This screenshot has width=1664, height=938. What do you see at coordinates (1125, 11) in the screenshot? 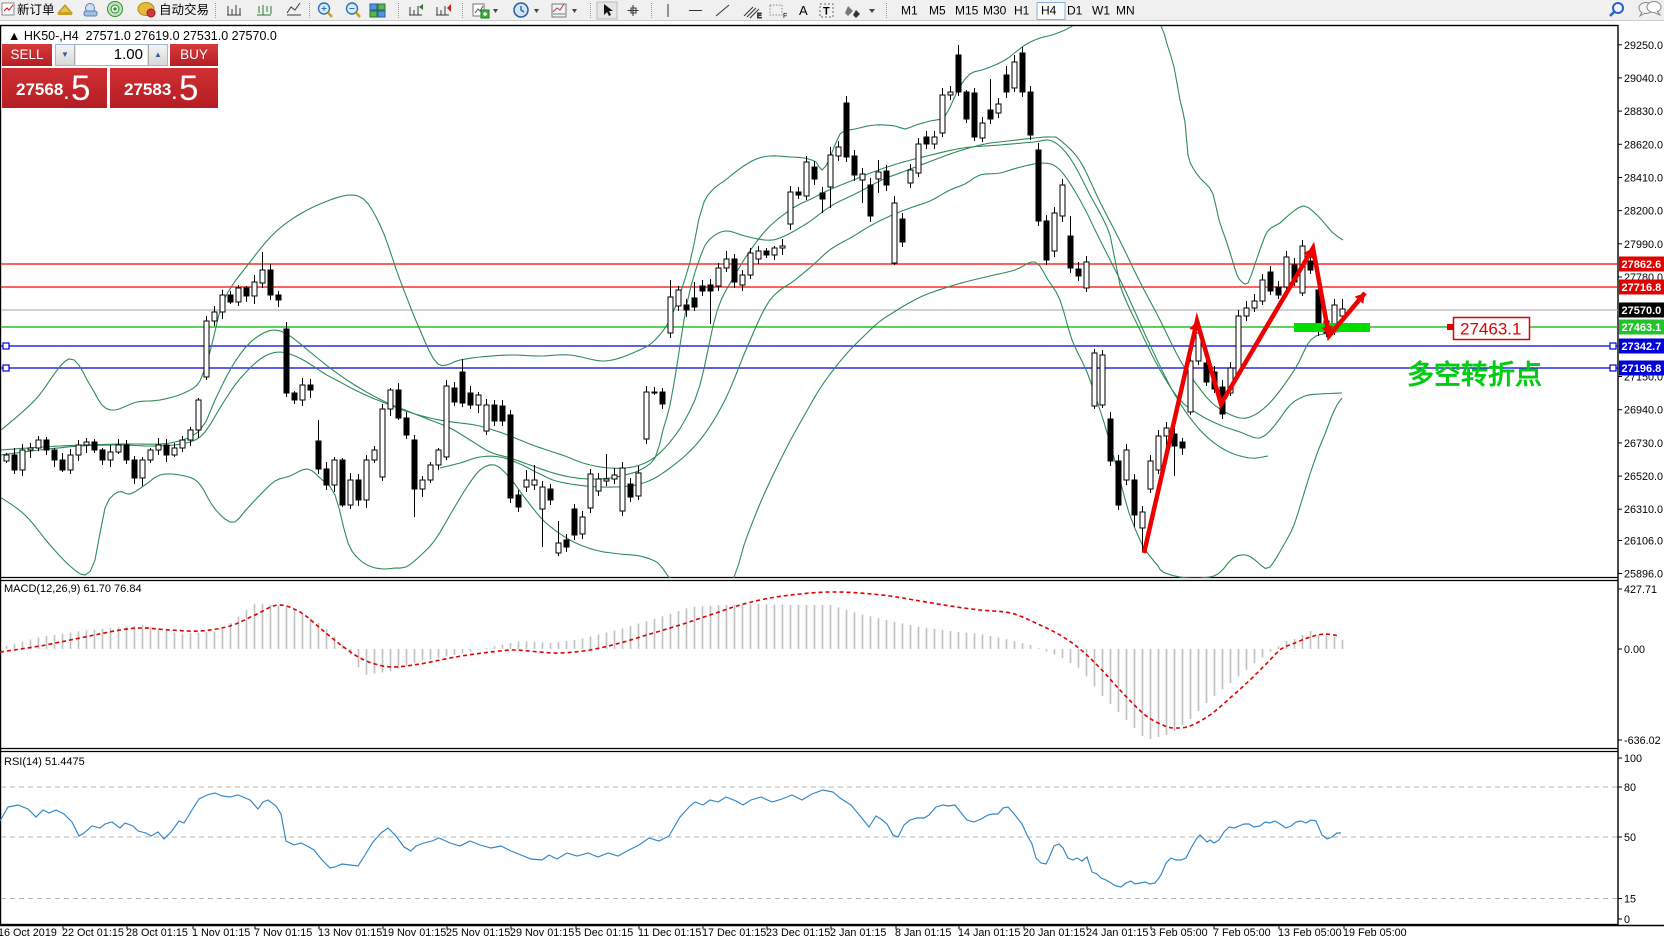
I see `svg-text: MN` at bounding box center [1125, 11].